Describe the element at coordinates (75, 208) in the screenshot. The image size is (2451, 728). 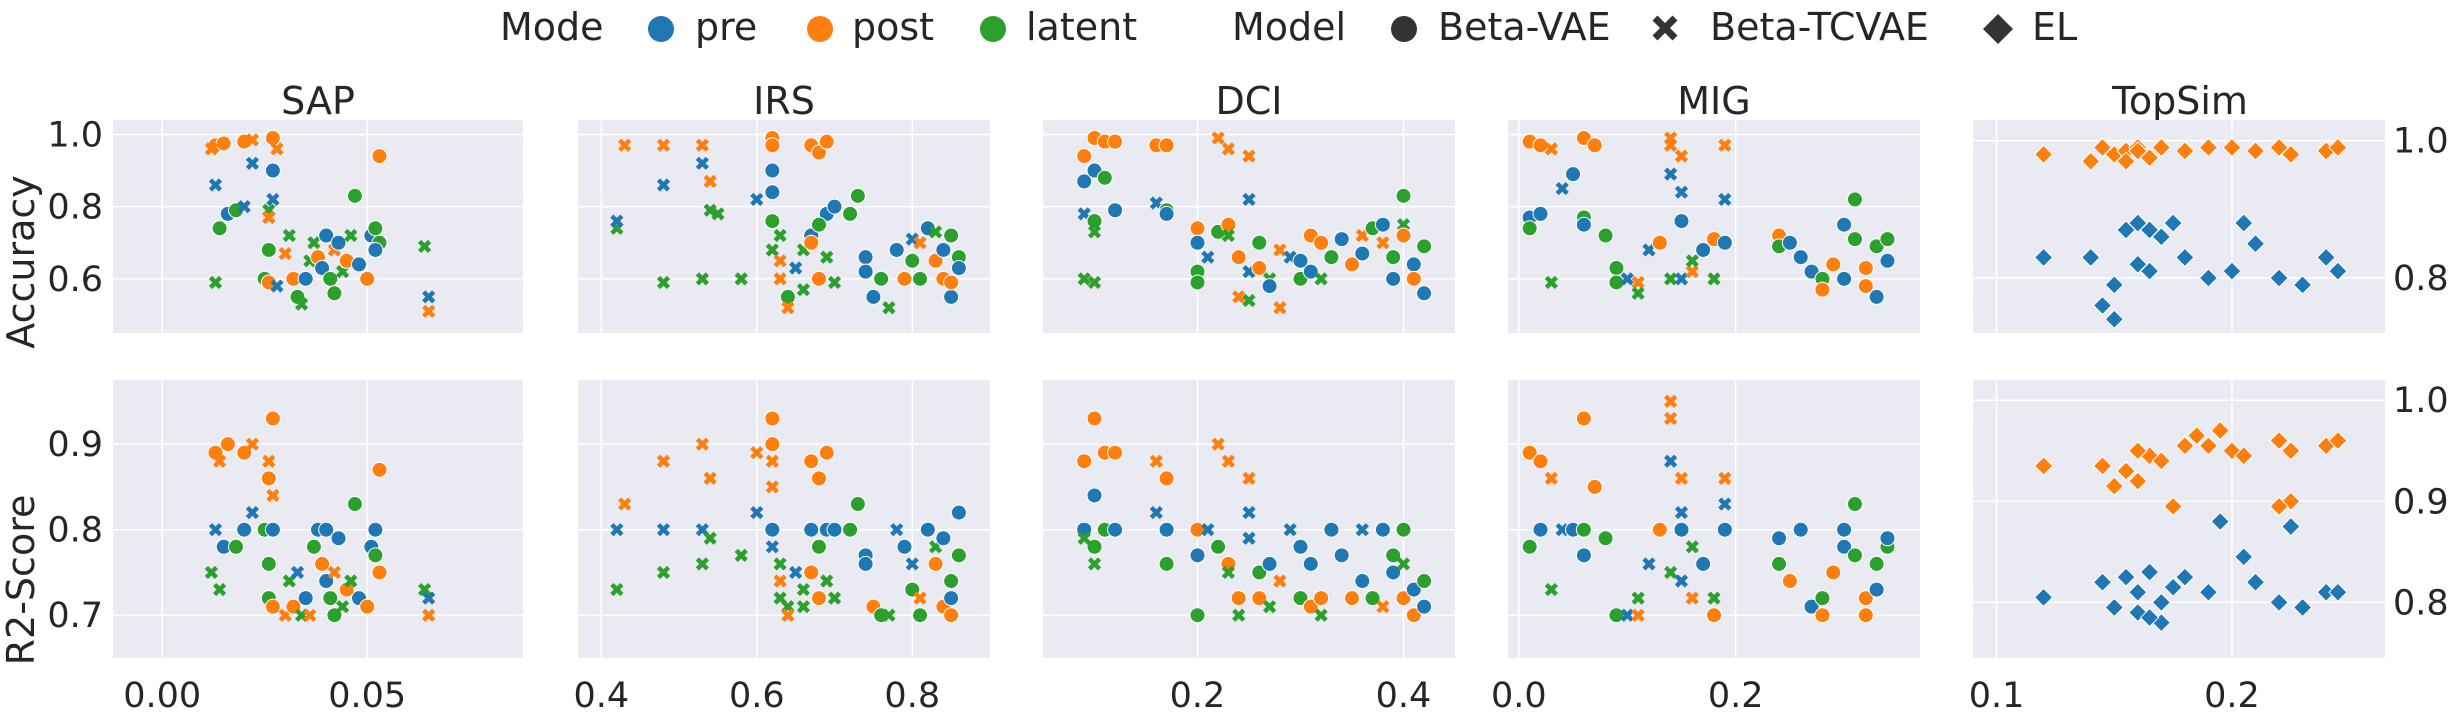
I see `y-tick-label: 0.8` at that location.